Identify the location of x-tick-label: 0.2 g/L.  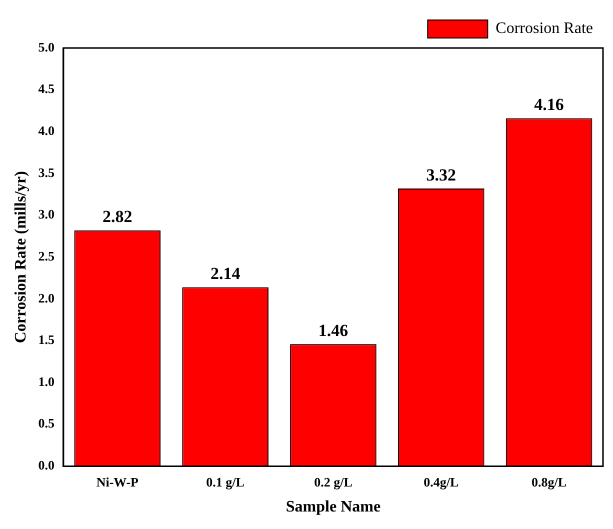
(333, 482).